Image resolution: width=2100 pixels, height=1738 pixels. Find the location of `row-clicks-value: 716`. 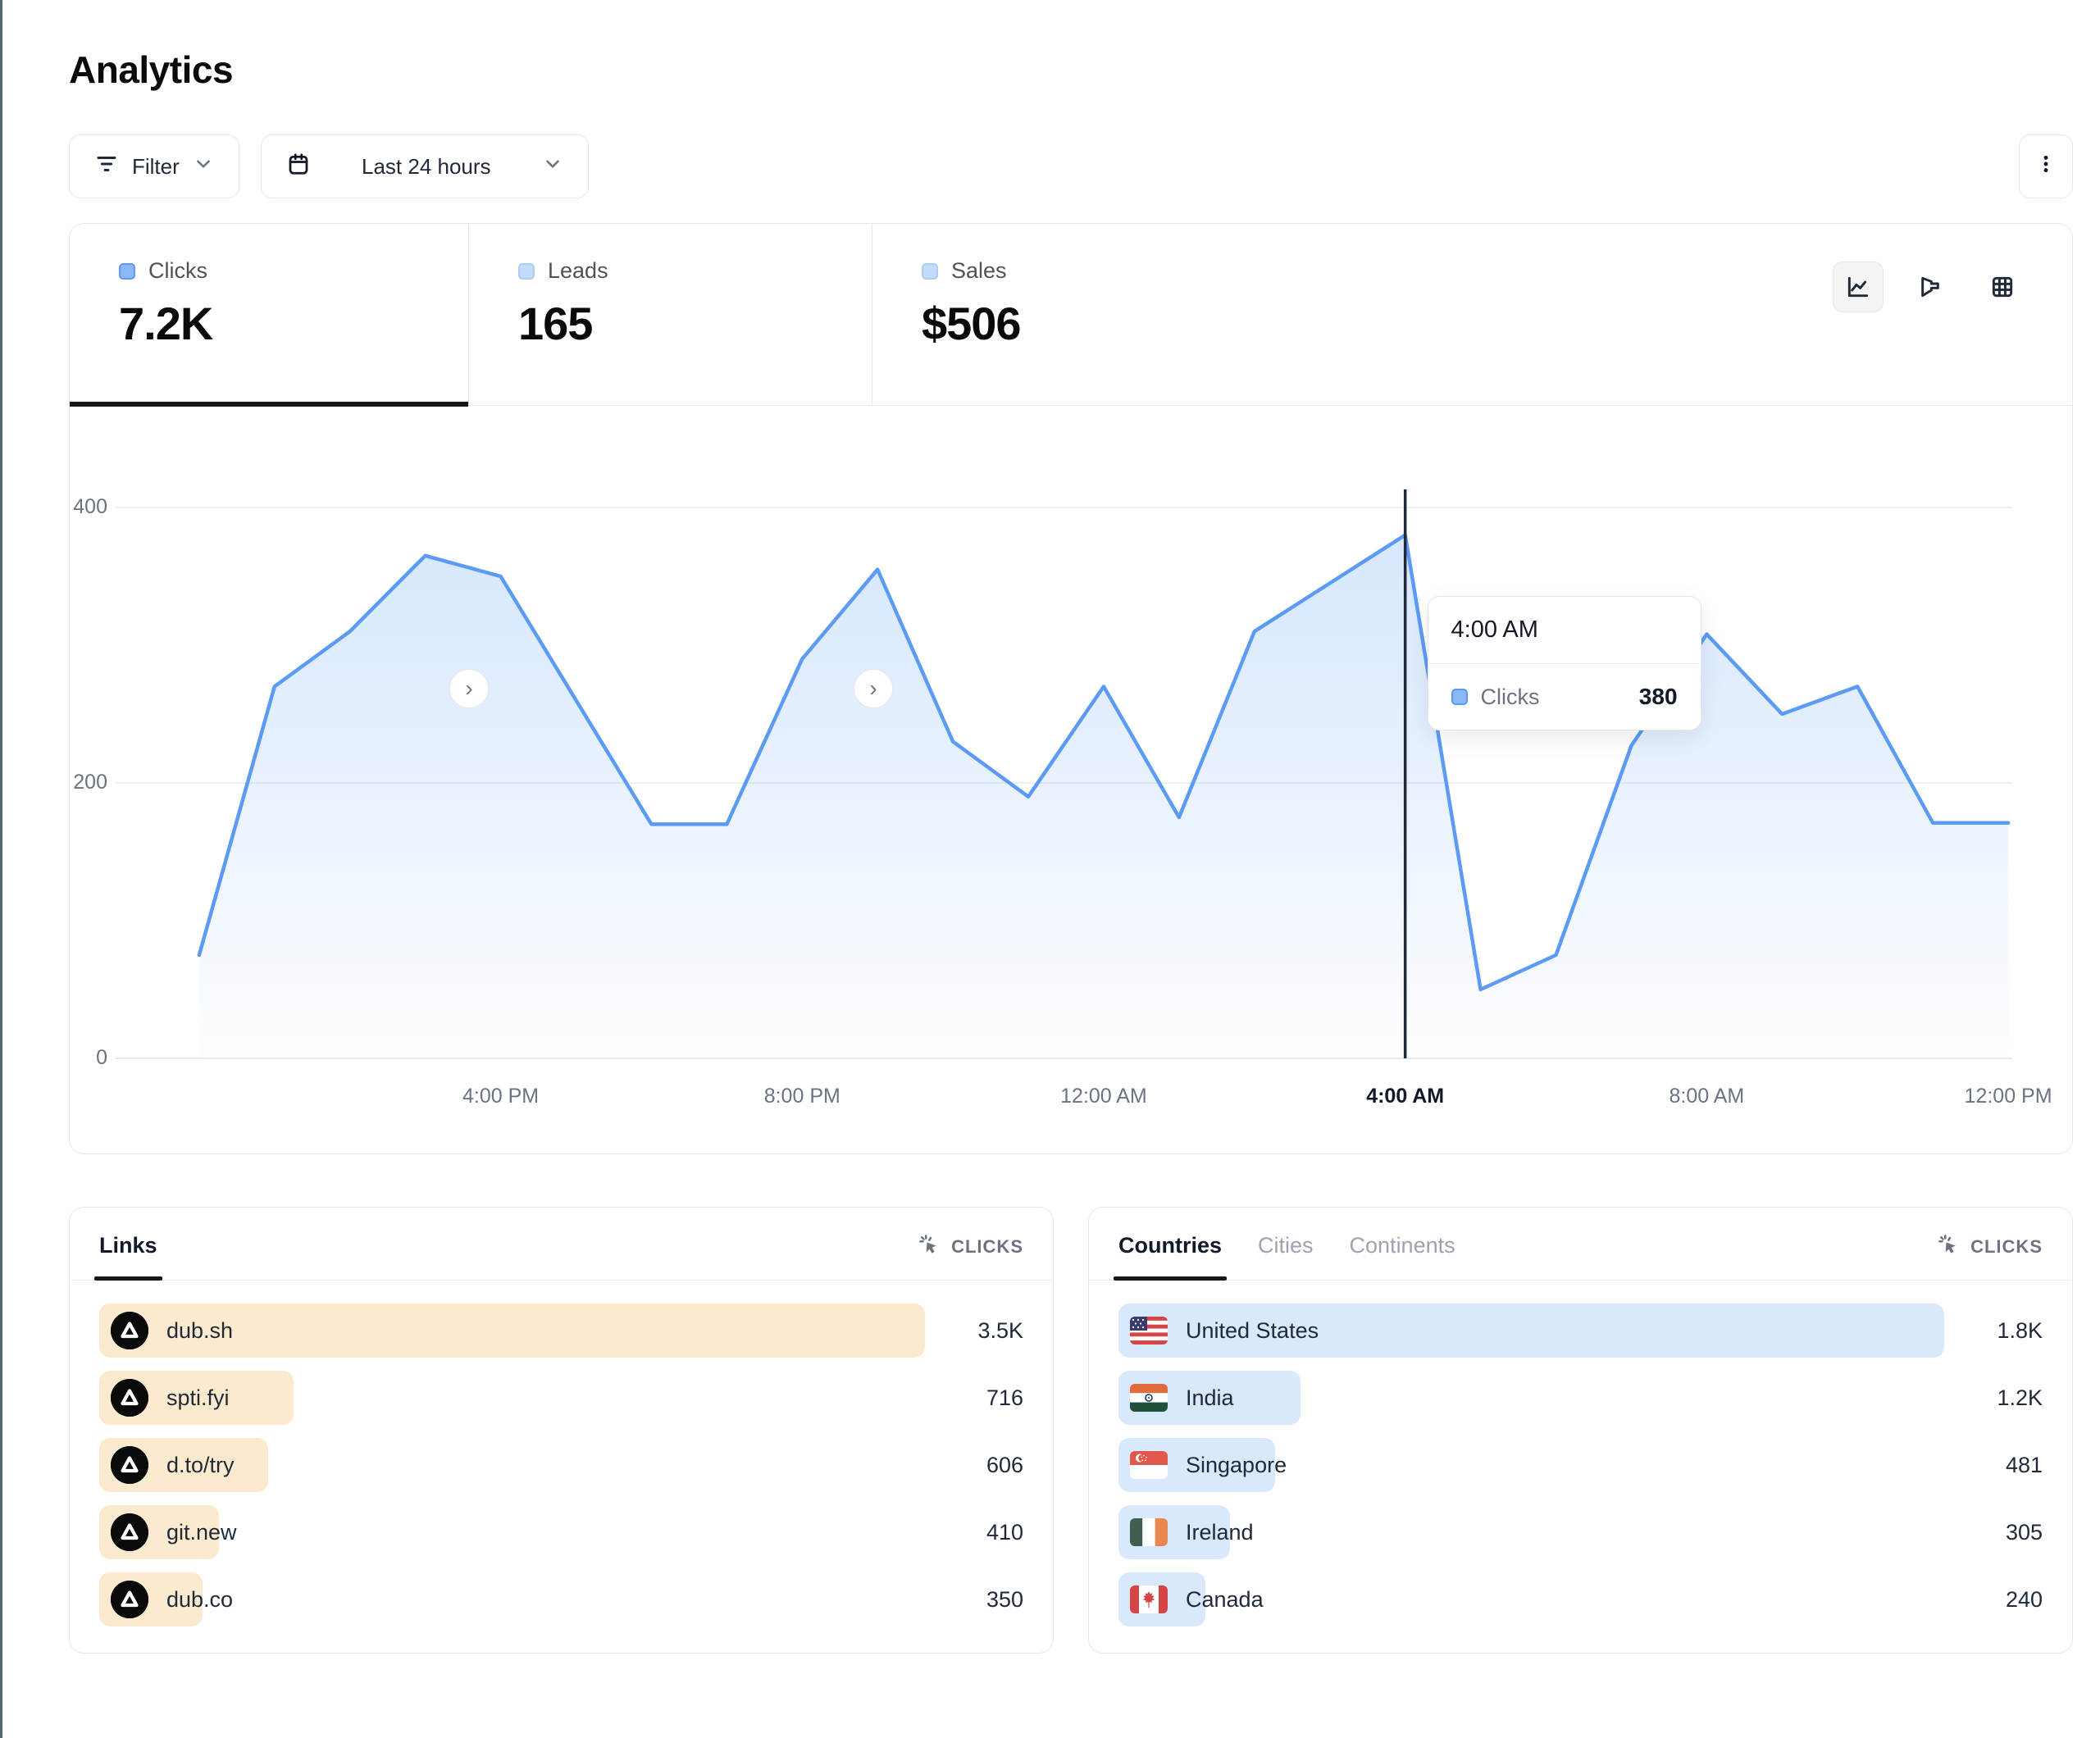

row-clicks-value: 716 is located at coordinates (1004, 1397).